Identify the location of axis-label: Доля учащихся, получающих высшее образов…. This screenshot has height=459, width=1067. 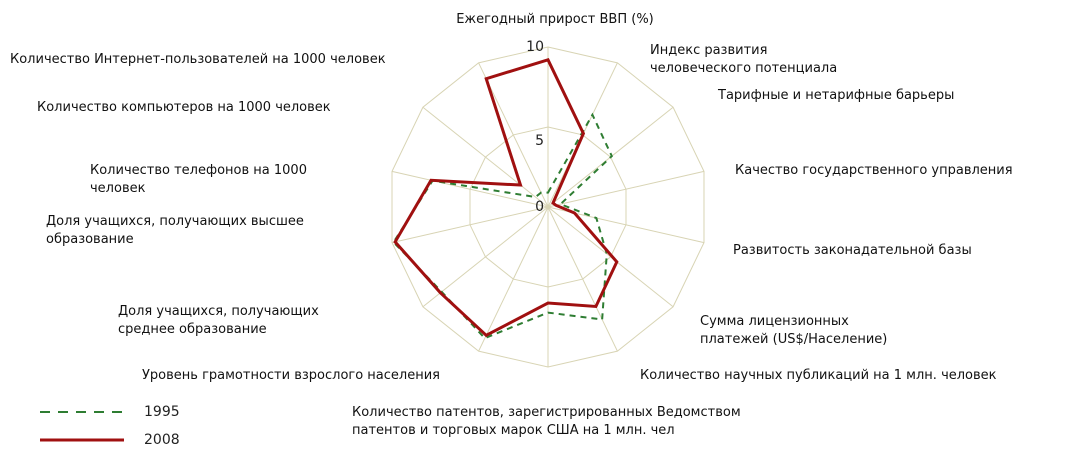
(175, 230).